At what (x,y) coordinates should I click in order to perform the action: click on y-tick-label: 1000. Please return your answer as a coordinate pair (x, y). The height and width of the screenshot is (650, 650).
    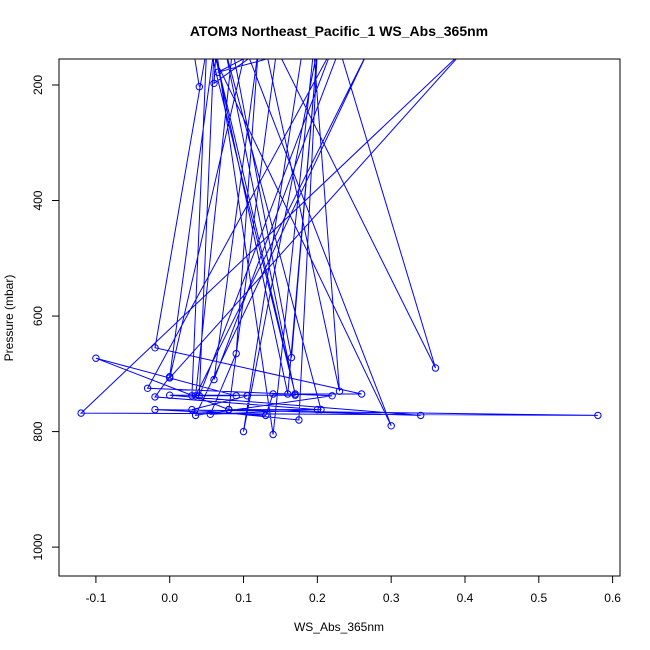
    Looking at the image, I should click on (38, 546).